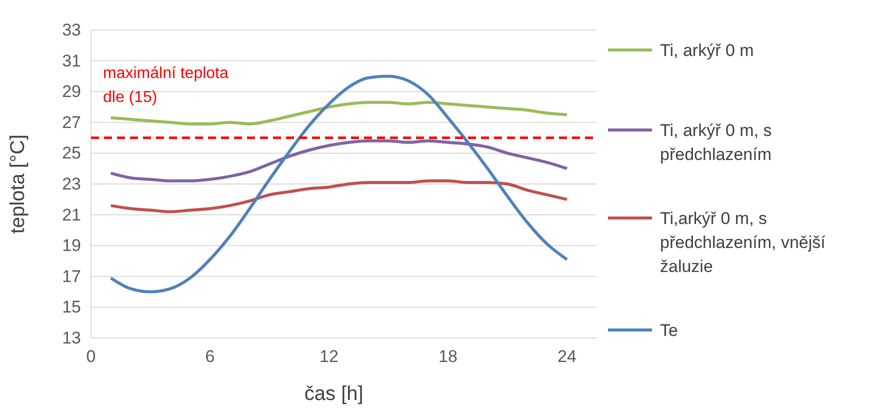  What do you see at coordinates (71, 276) in the screenshot?
I see `y-tick-label: 17` at bounding box center [71, 276].